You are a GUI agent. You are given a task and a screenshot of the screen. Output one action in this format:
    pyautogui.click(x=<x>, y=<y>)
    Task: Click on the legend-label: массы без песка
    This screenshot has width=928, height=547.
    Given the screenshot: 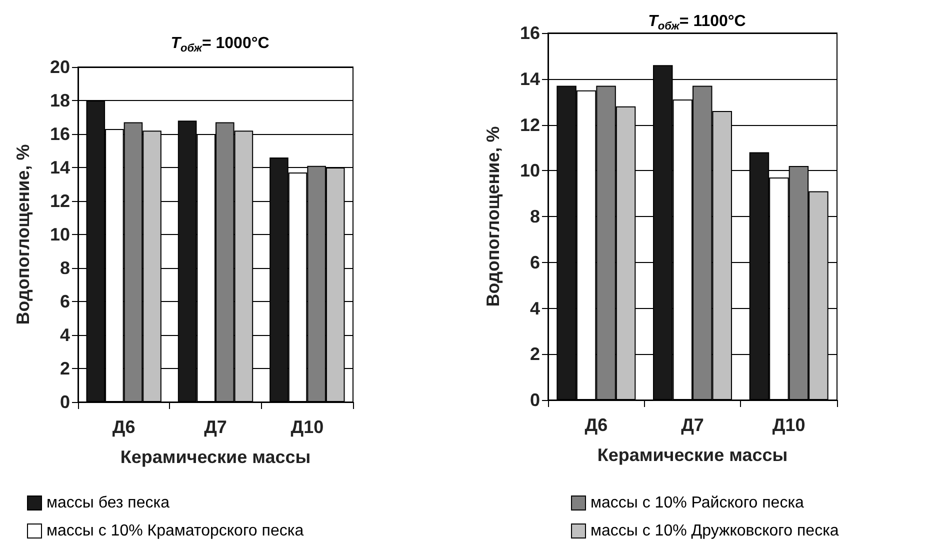 What is the action you would take?
    pyautogui.click(x=108, y=503)
    